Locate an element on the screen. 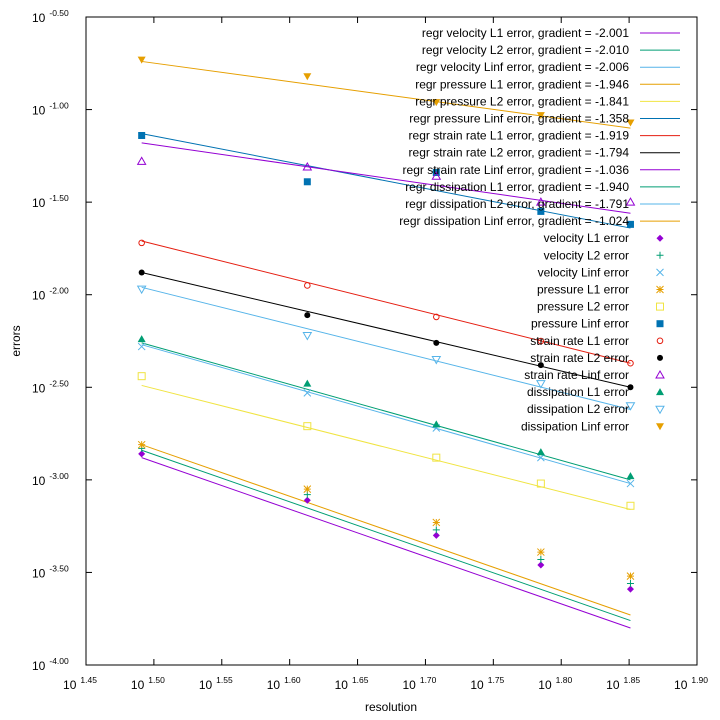 The image size is (720, 720). y-tick-label-exponent: -4.00 is located at coordinates (59, 661).